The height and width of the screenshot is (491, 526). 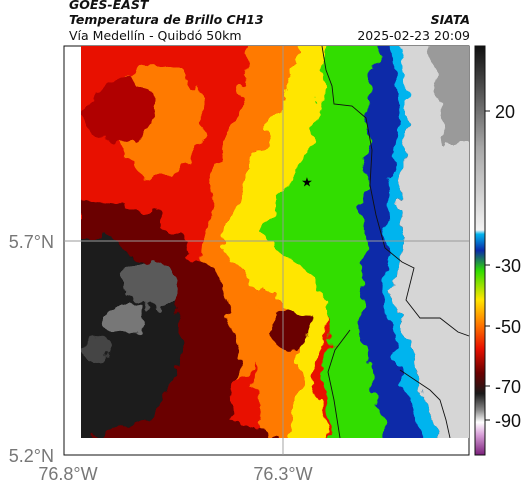 What do you see at coordinates (109, 6) in the screenshot?
I see `satellite-title: GOES-EAST` at bounding box center [109, 6].